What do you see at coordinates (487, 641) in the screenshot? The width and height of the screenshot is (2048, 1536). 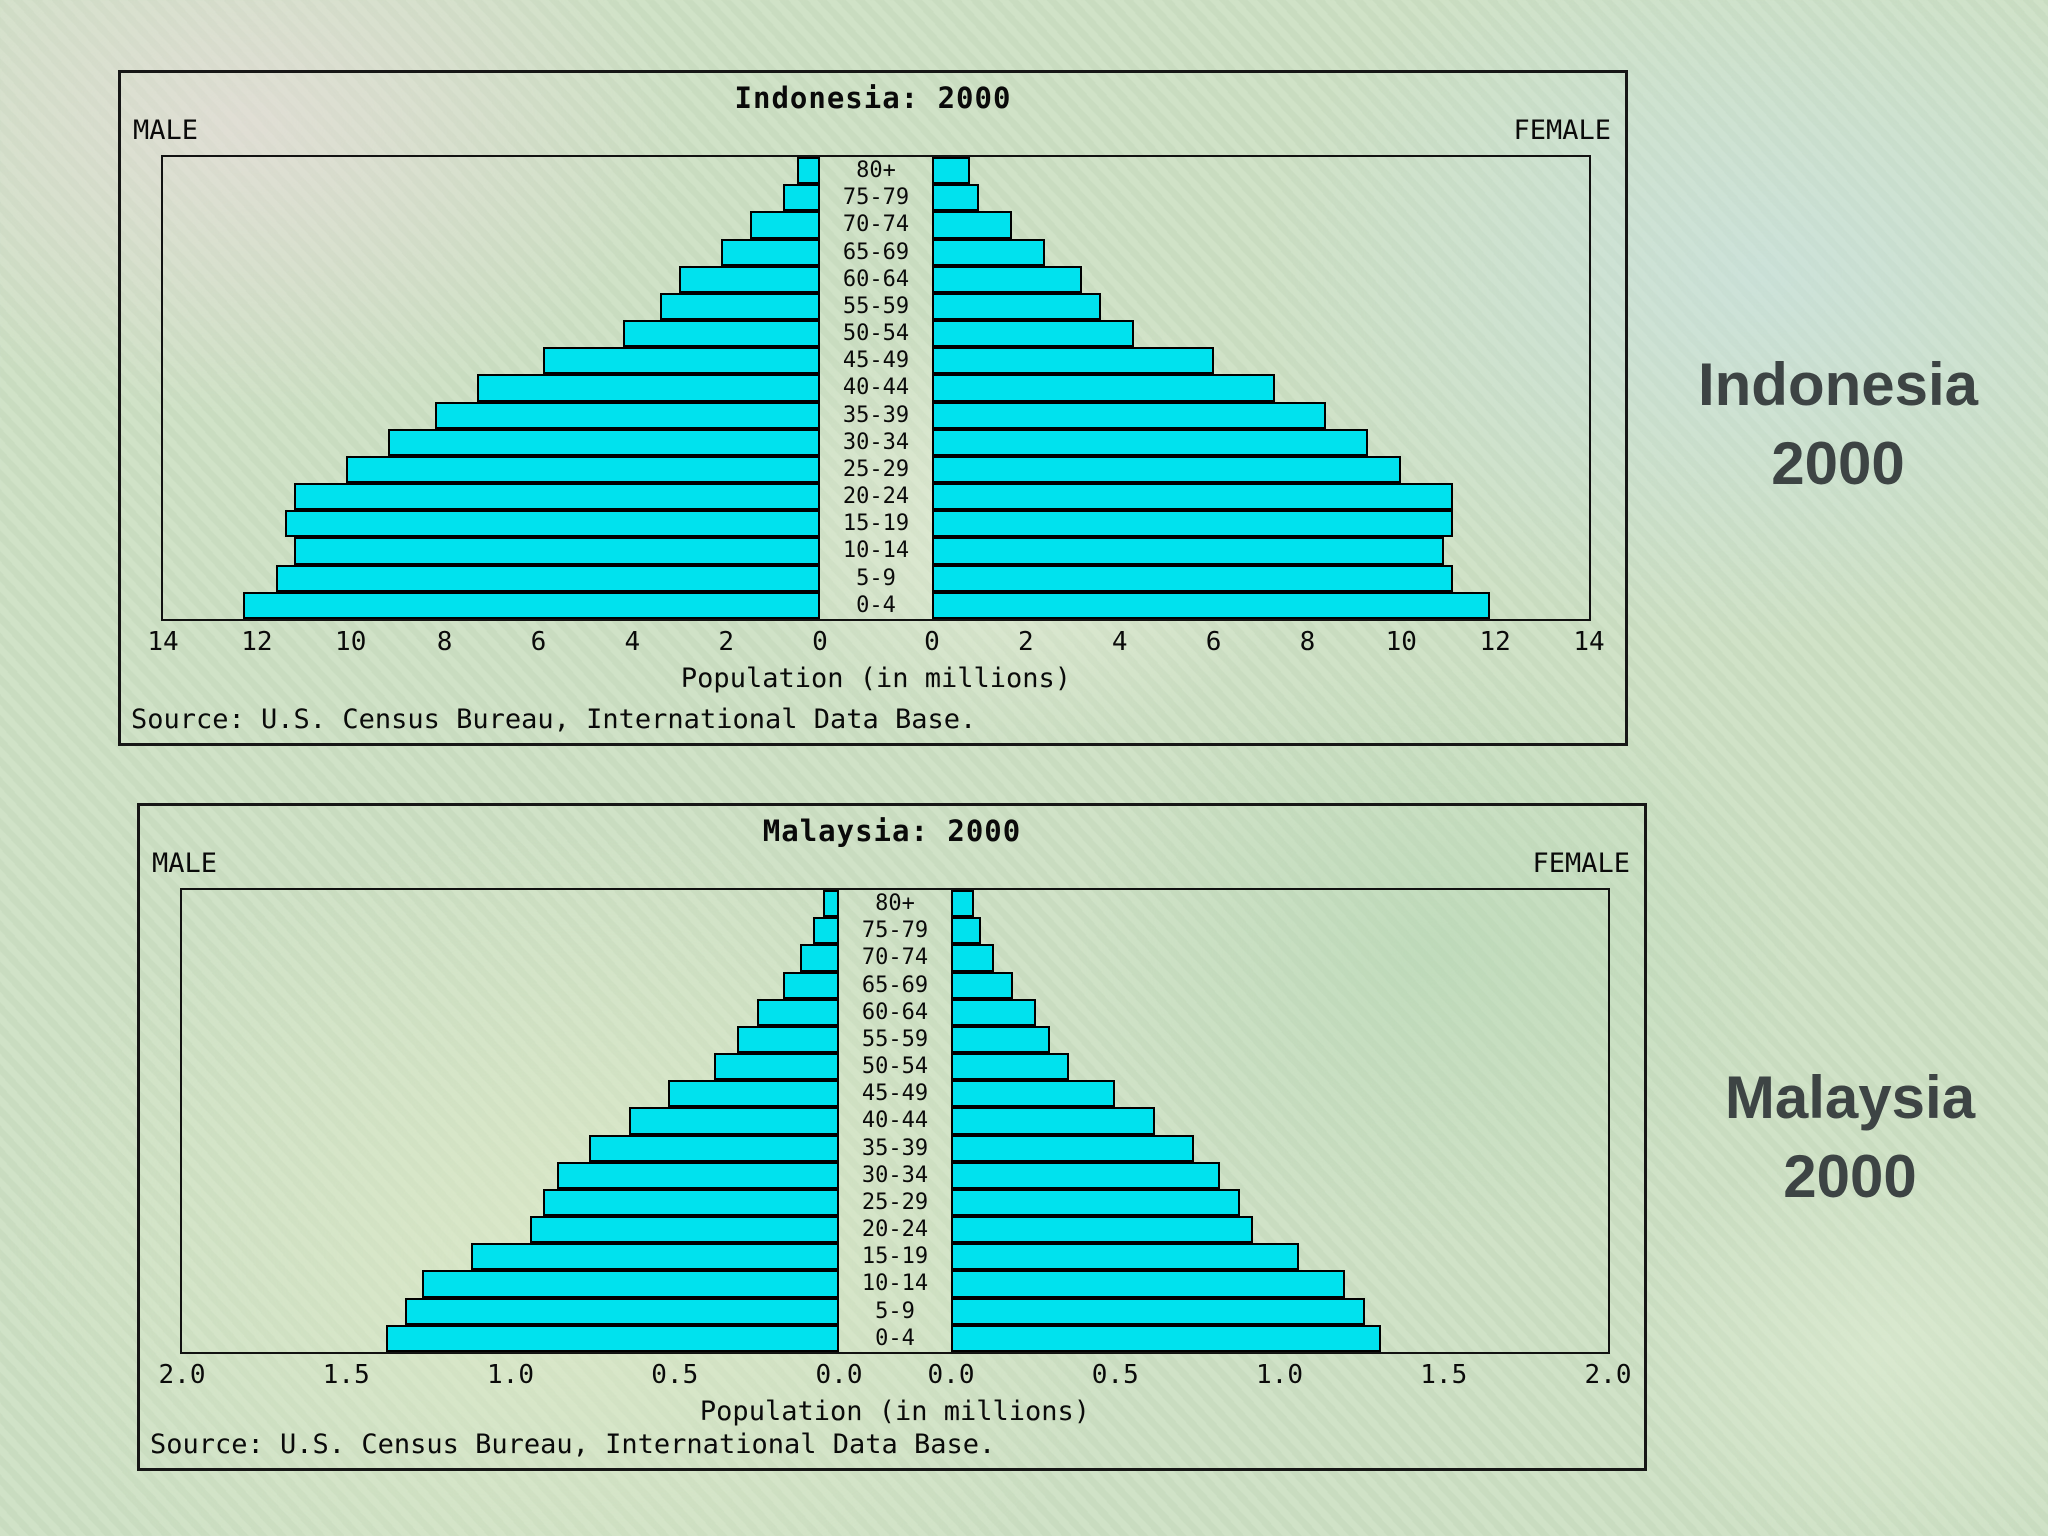 I see `male-axis-ticks: 0 2 4 6 8 10 12 14` at bounding box center [487, 641].